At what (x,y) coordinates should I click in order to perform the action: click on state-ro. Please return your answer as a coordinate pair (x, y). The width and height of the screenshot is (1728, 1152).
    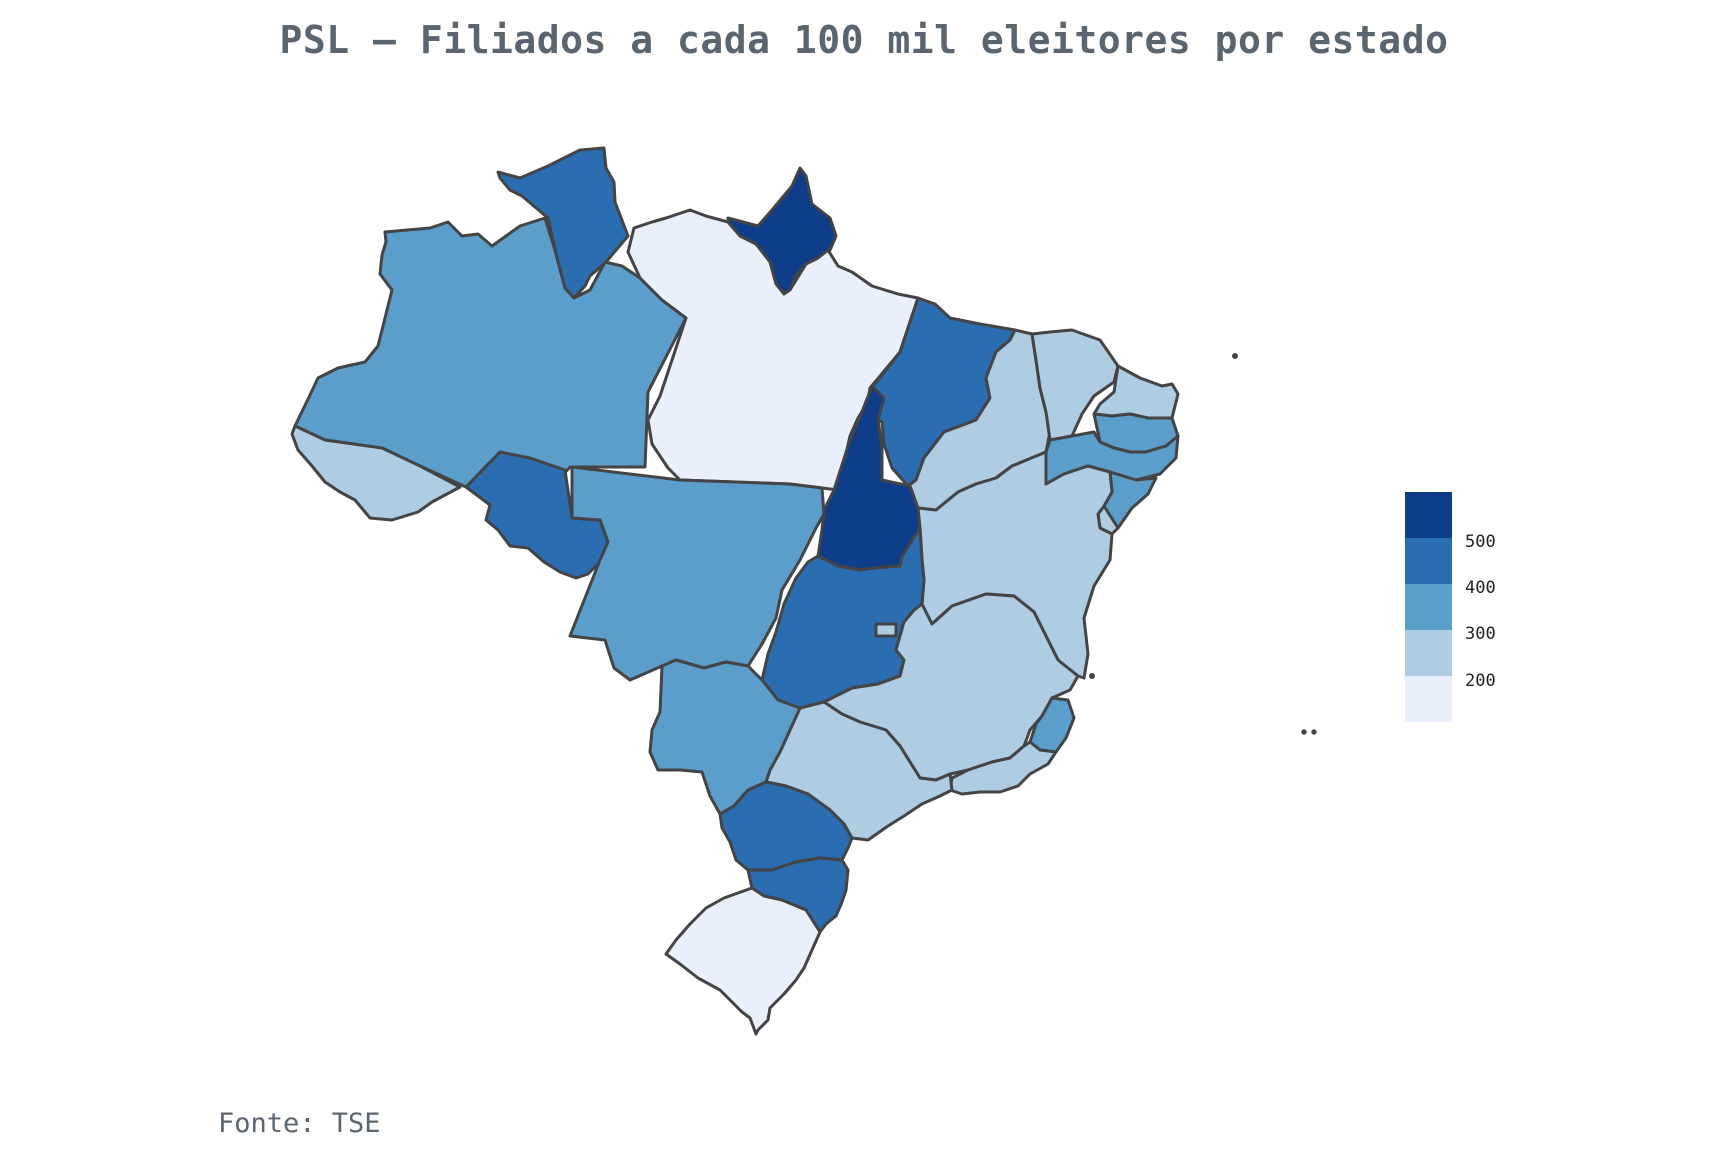
    Looking at the image, I should click on (537, 515).